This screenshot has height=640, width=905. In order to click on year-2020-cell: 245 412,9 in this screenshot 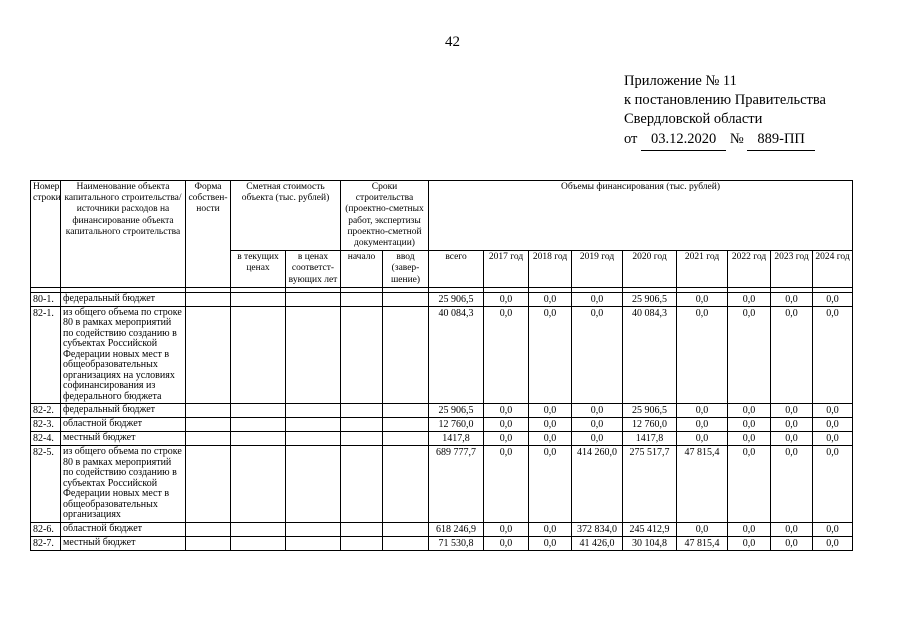, I will do `click(650, 529)`.